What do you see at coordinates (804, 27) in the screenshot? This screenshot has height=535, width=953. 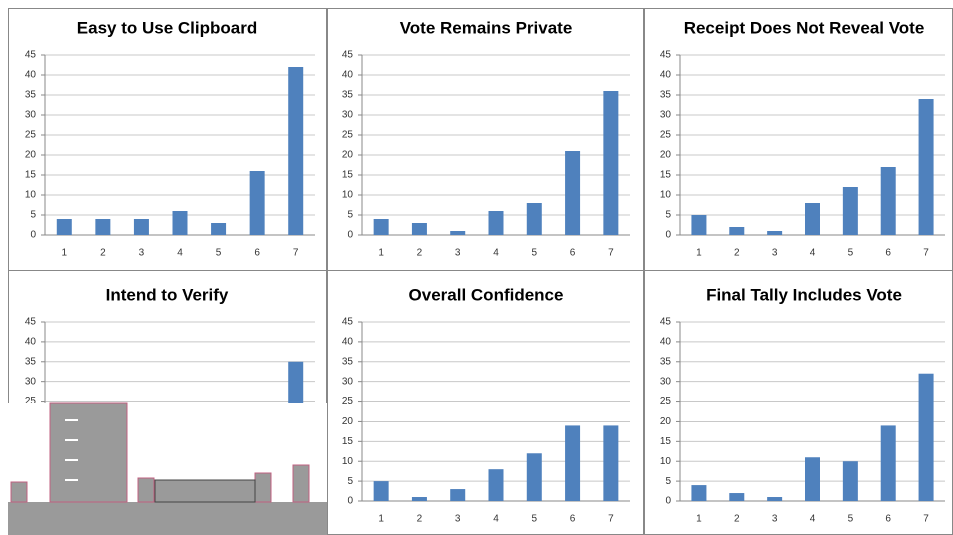 I see `chart-title: Receipt Does Not Reveal Vote` at bounding box center [804, 27].